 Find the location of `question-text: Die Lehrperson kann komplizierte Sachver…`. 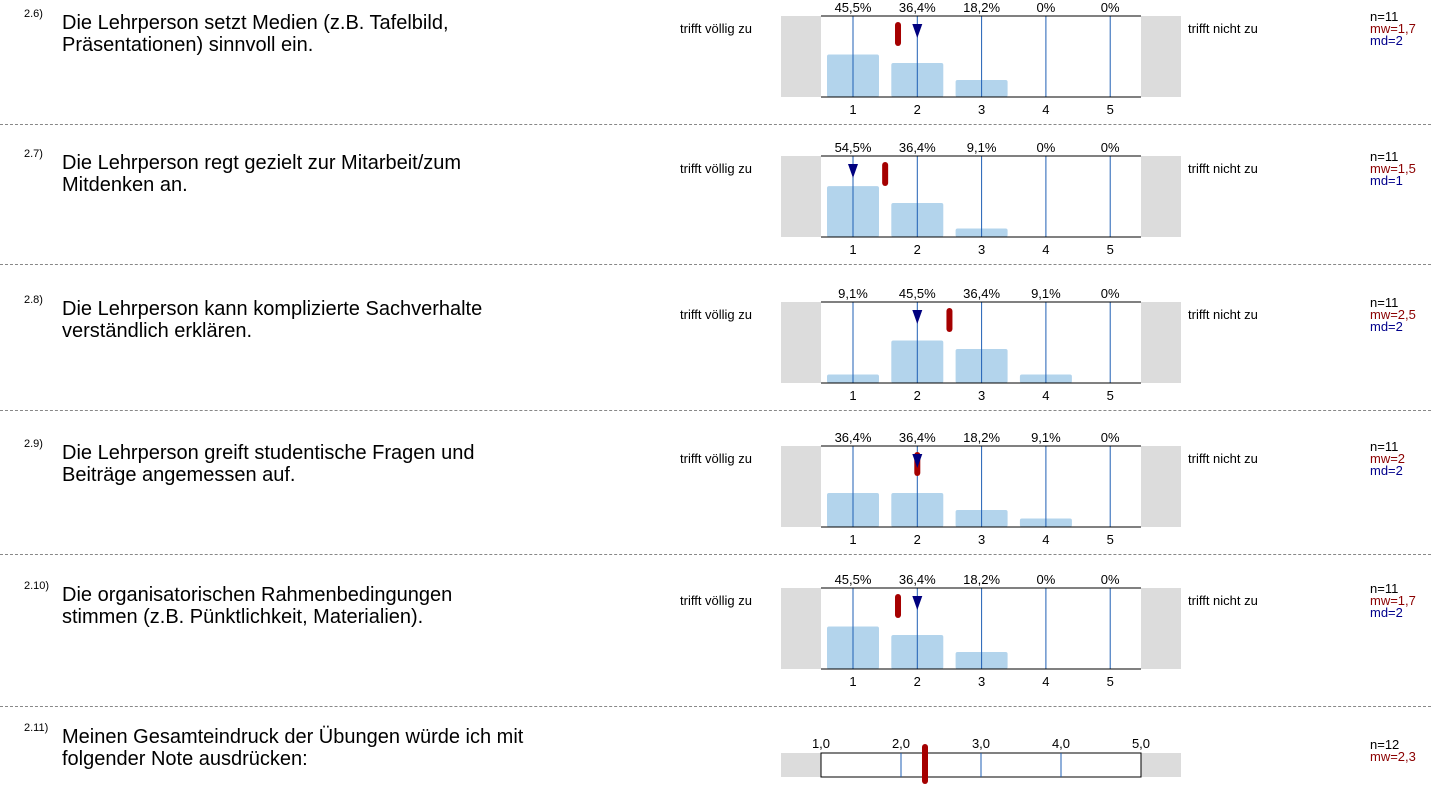

question-text: Die Lehrperson kann komplizierte Sachver… is located at coordinates (342, 320).